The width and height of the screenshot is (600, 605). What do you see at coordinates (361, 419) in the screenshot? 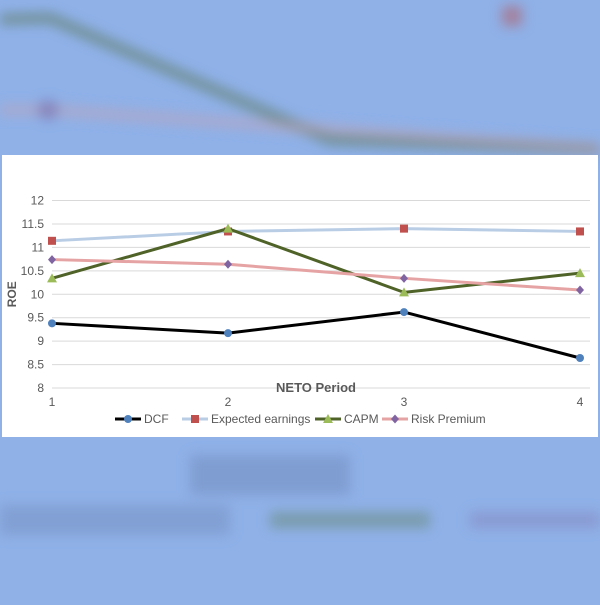
I see `legend-label: CAPM` at bounding box center [361, 419].